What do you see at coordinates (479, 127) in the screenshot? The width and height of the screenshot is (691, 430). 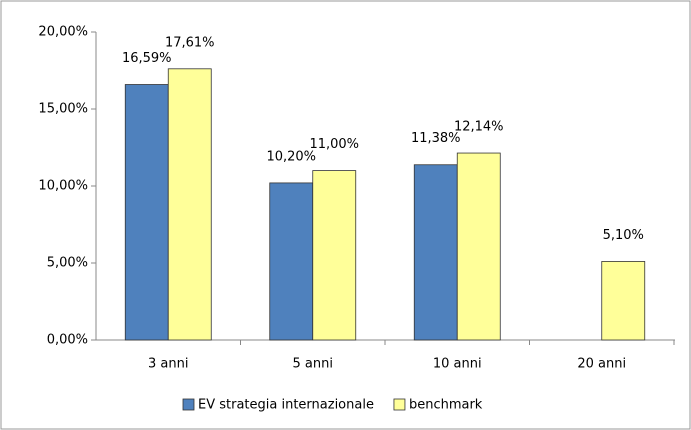 I see `value-label: 12,14%` at bounding box center [479, 127].